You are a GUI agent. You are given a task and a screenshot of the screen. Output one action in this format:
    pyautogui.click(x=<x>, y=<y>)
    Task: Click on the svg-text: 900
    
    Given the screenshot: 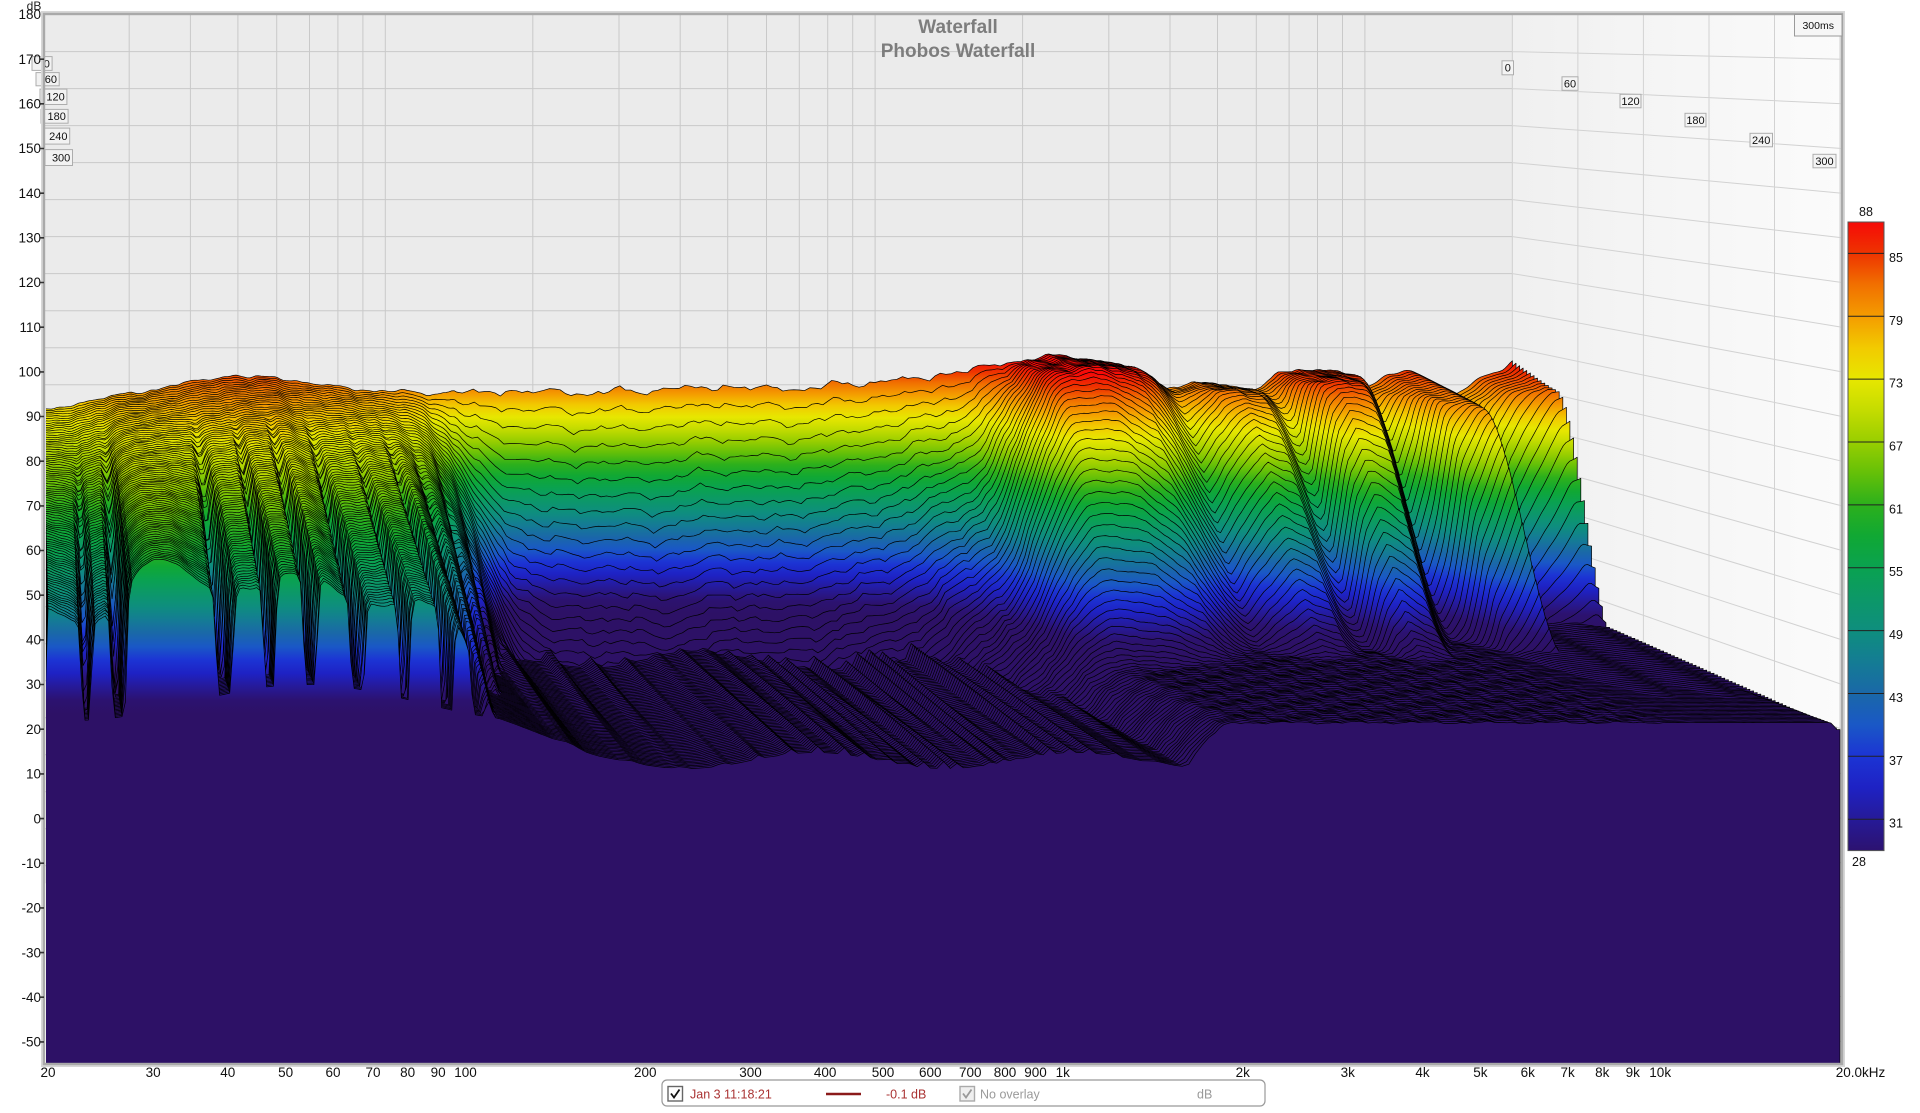 What is the action you would take?
    pyautogui.click(x=1035, y=1072)
    